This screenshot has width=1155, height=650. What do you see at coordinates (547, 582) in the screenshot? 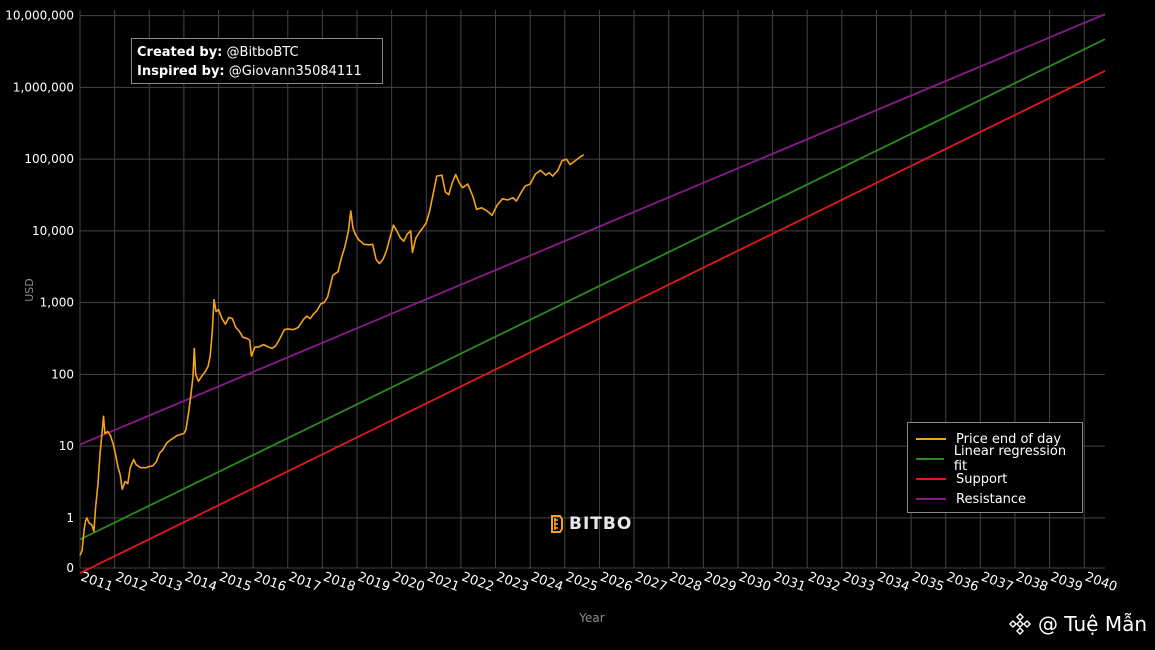
I see `x-tick-label-13: 2024` at bounding box center [547, 582].